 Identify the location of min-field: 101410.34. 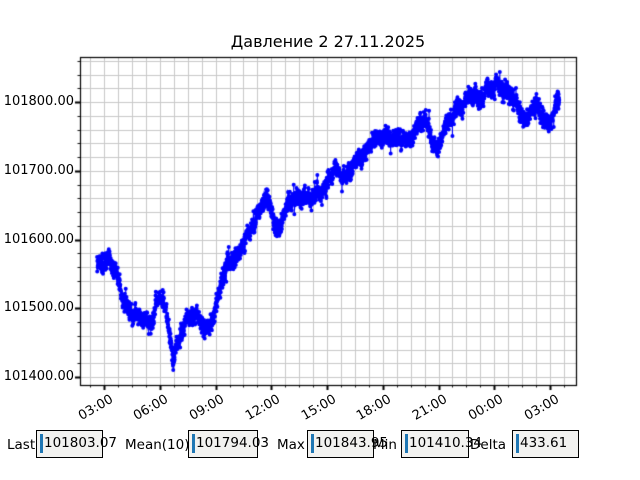
(441, 444).